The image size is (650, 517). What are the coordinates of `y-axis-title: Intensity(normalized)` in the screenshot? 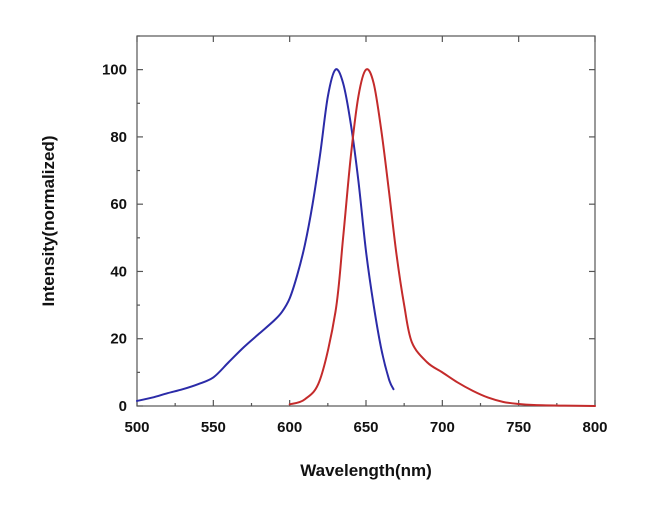 It's located at (48, 221).